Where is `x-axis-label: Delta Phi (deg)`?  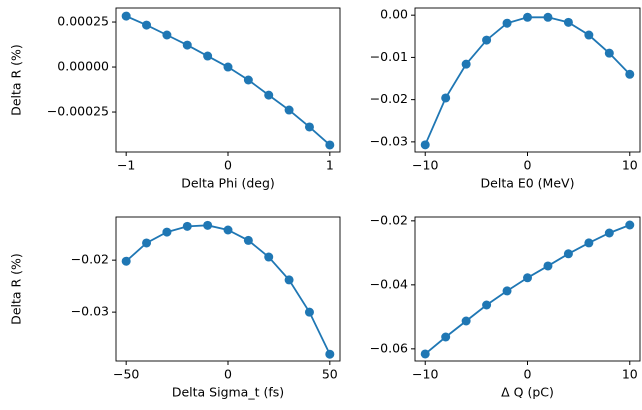 x-axis-label: Delta Phi (deg) is located at coordinates (228, 183).